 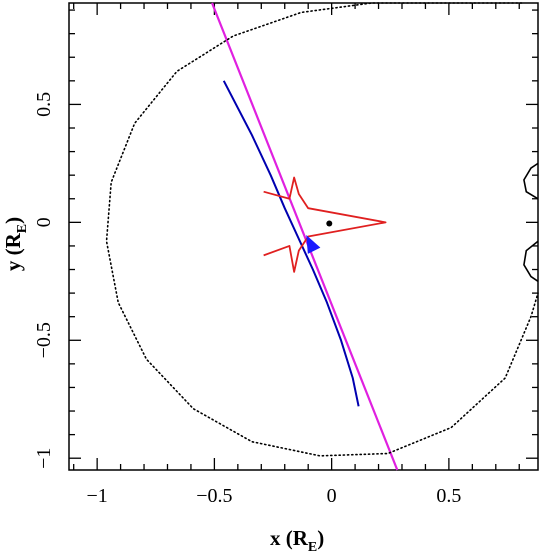 I want to click on x-tick-label: 0.5, so click(x=448, y=496).